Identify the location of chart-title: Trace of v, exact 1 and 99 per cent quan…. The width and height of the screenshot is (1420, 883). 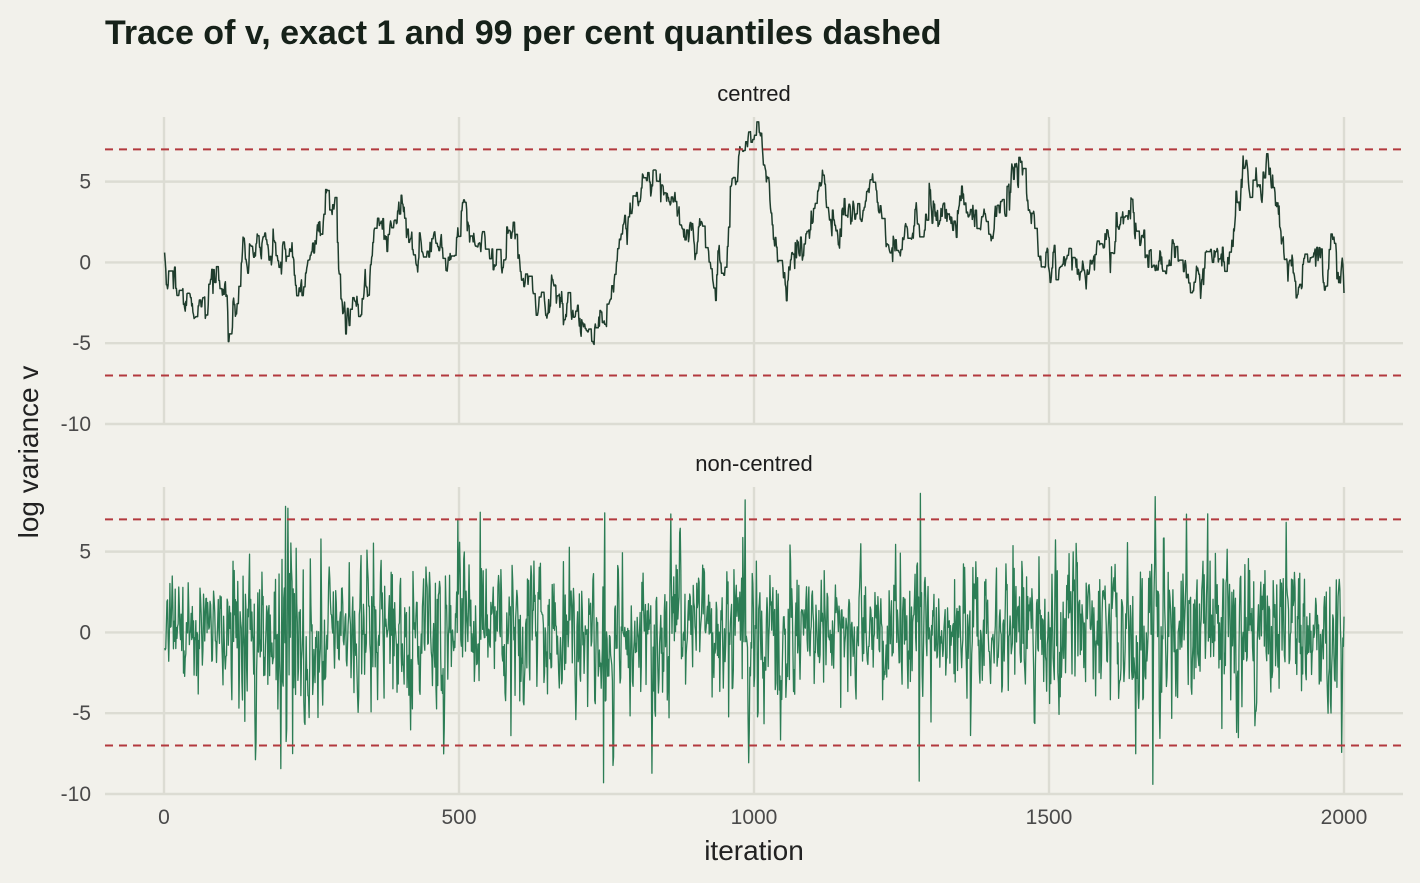
(523, 33).